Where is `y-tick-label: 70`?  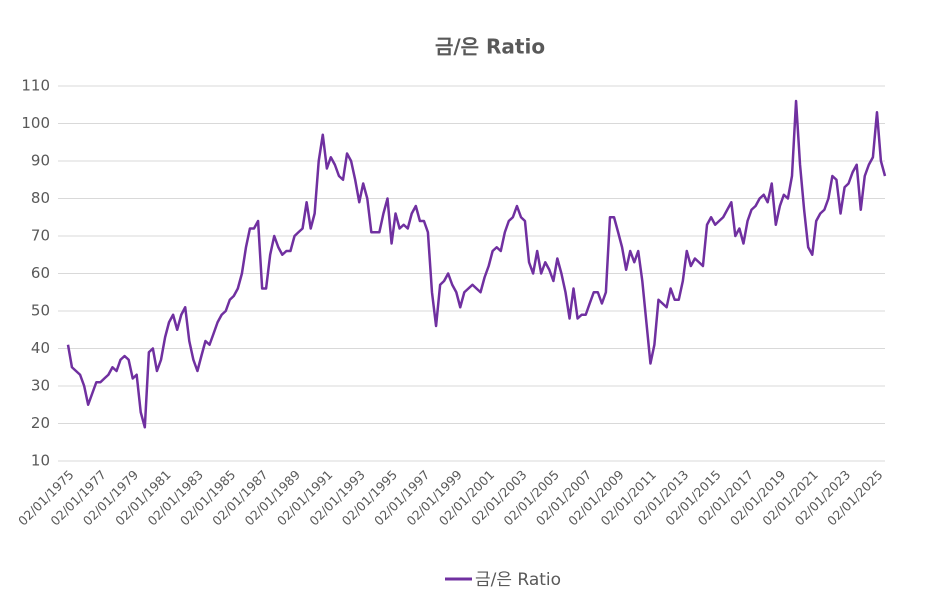
y-tick-label: 70 is located at coordinates (40, 236).